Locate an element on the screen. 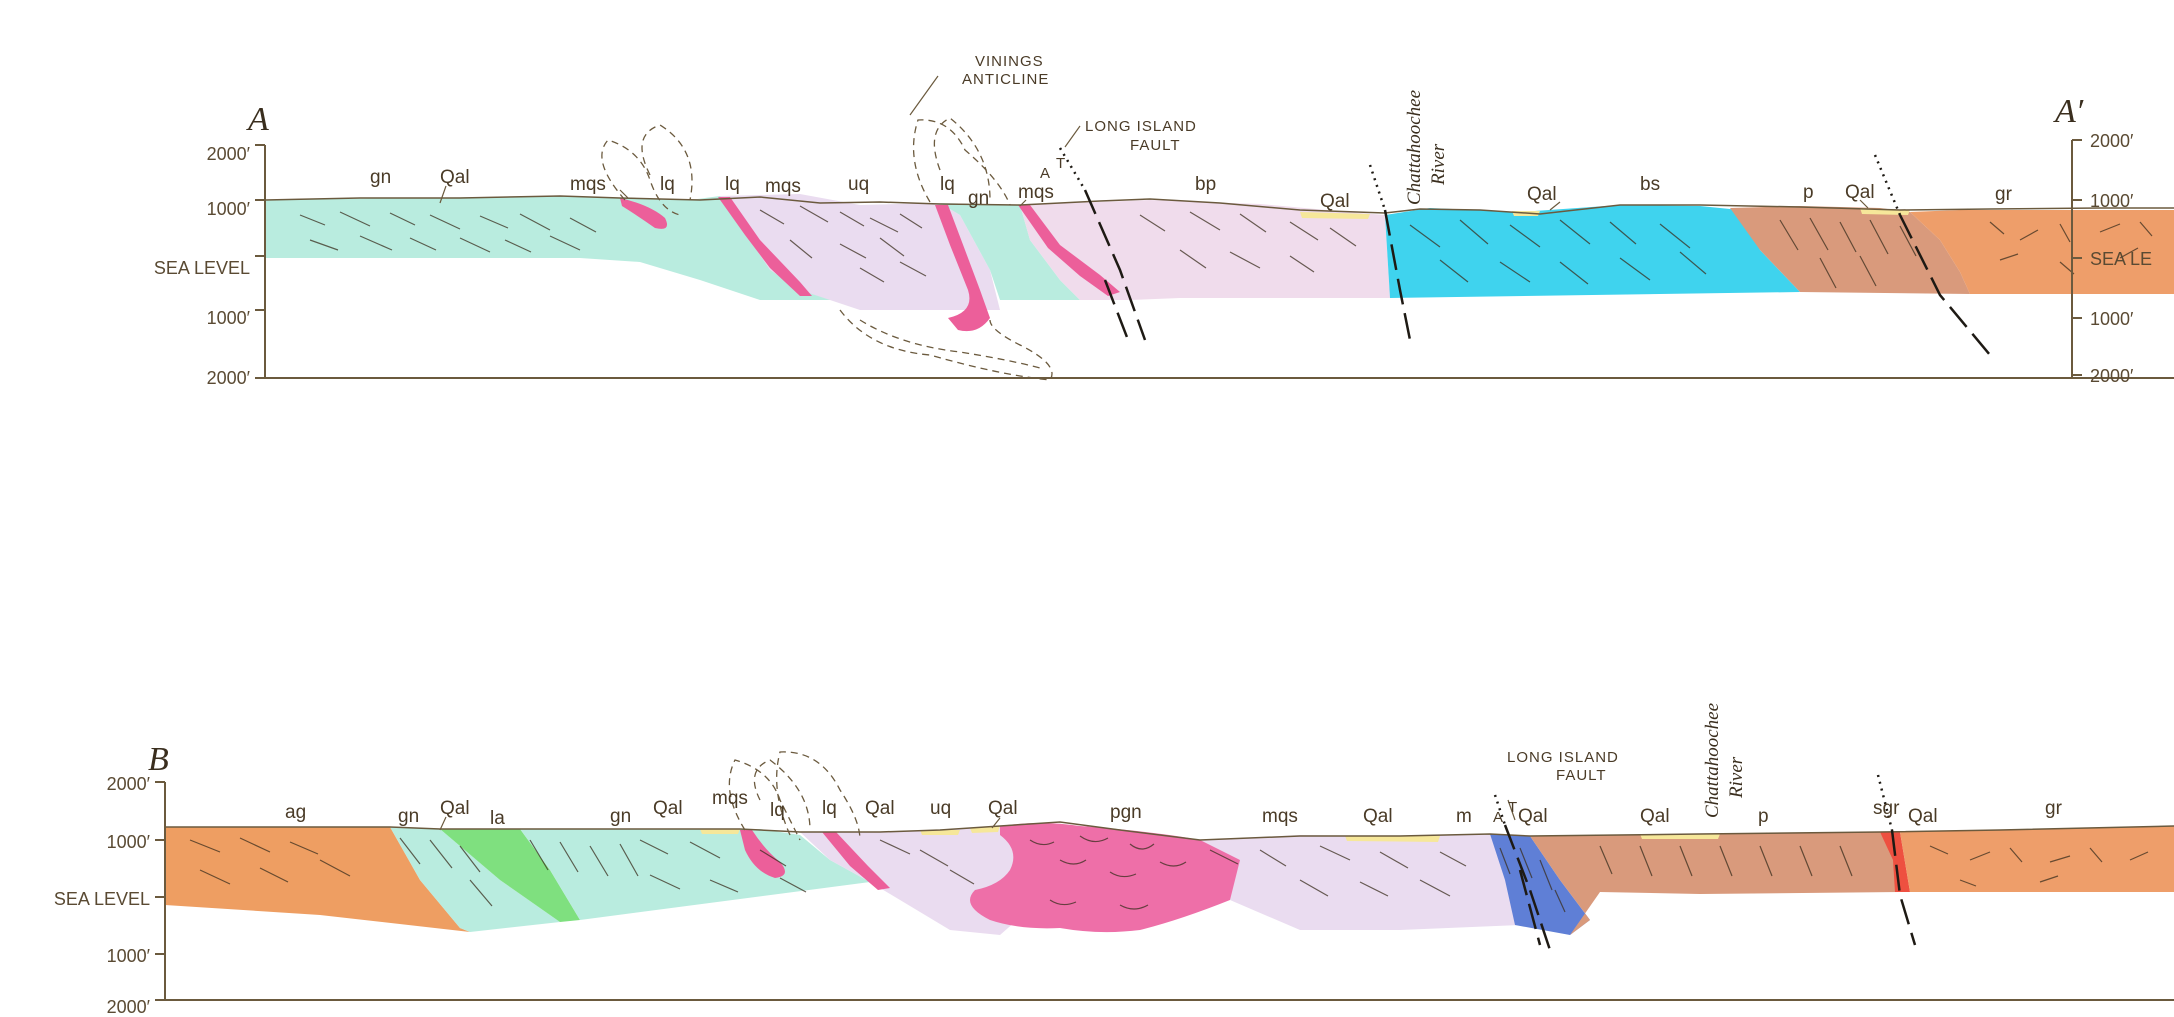  section-b-fabric is located at coordinates (1169, 874).